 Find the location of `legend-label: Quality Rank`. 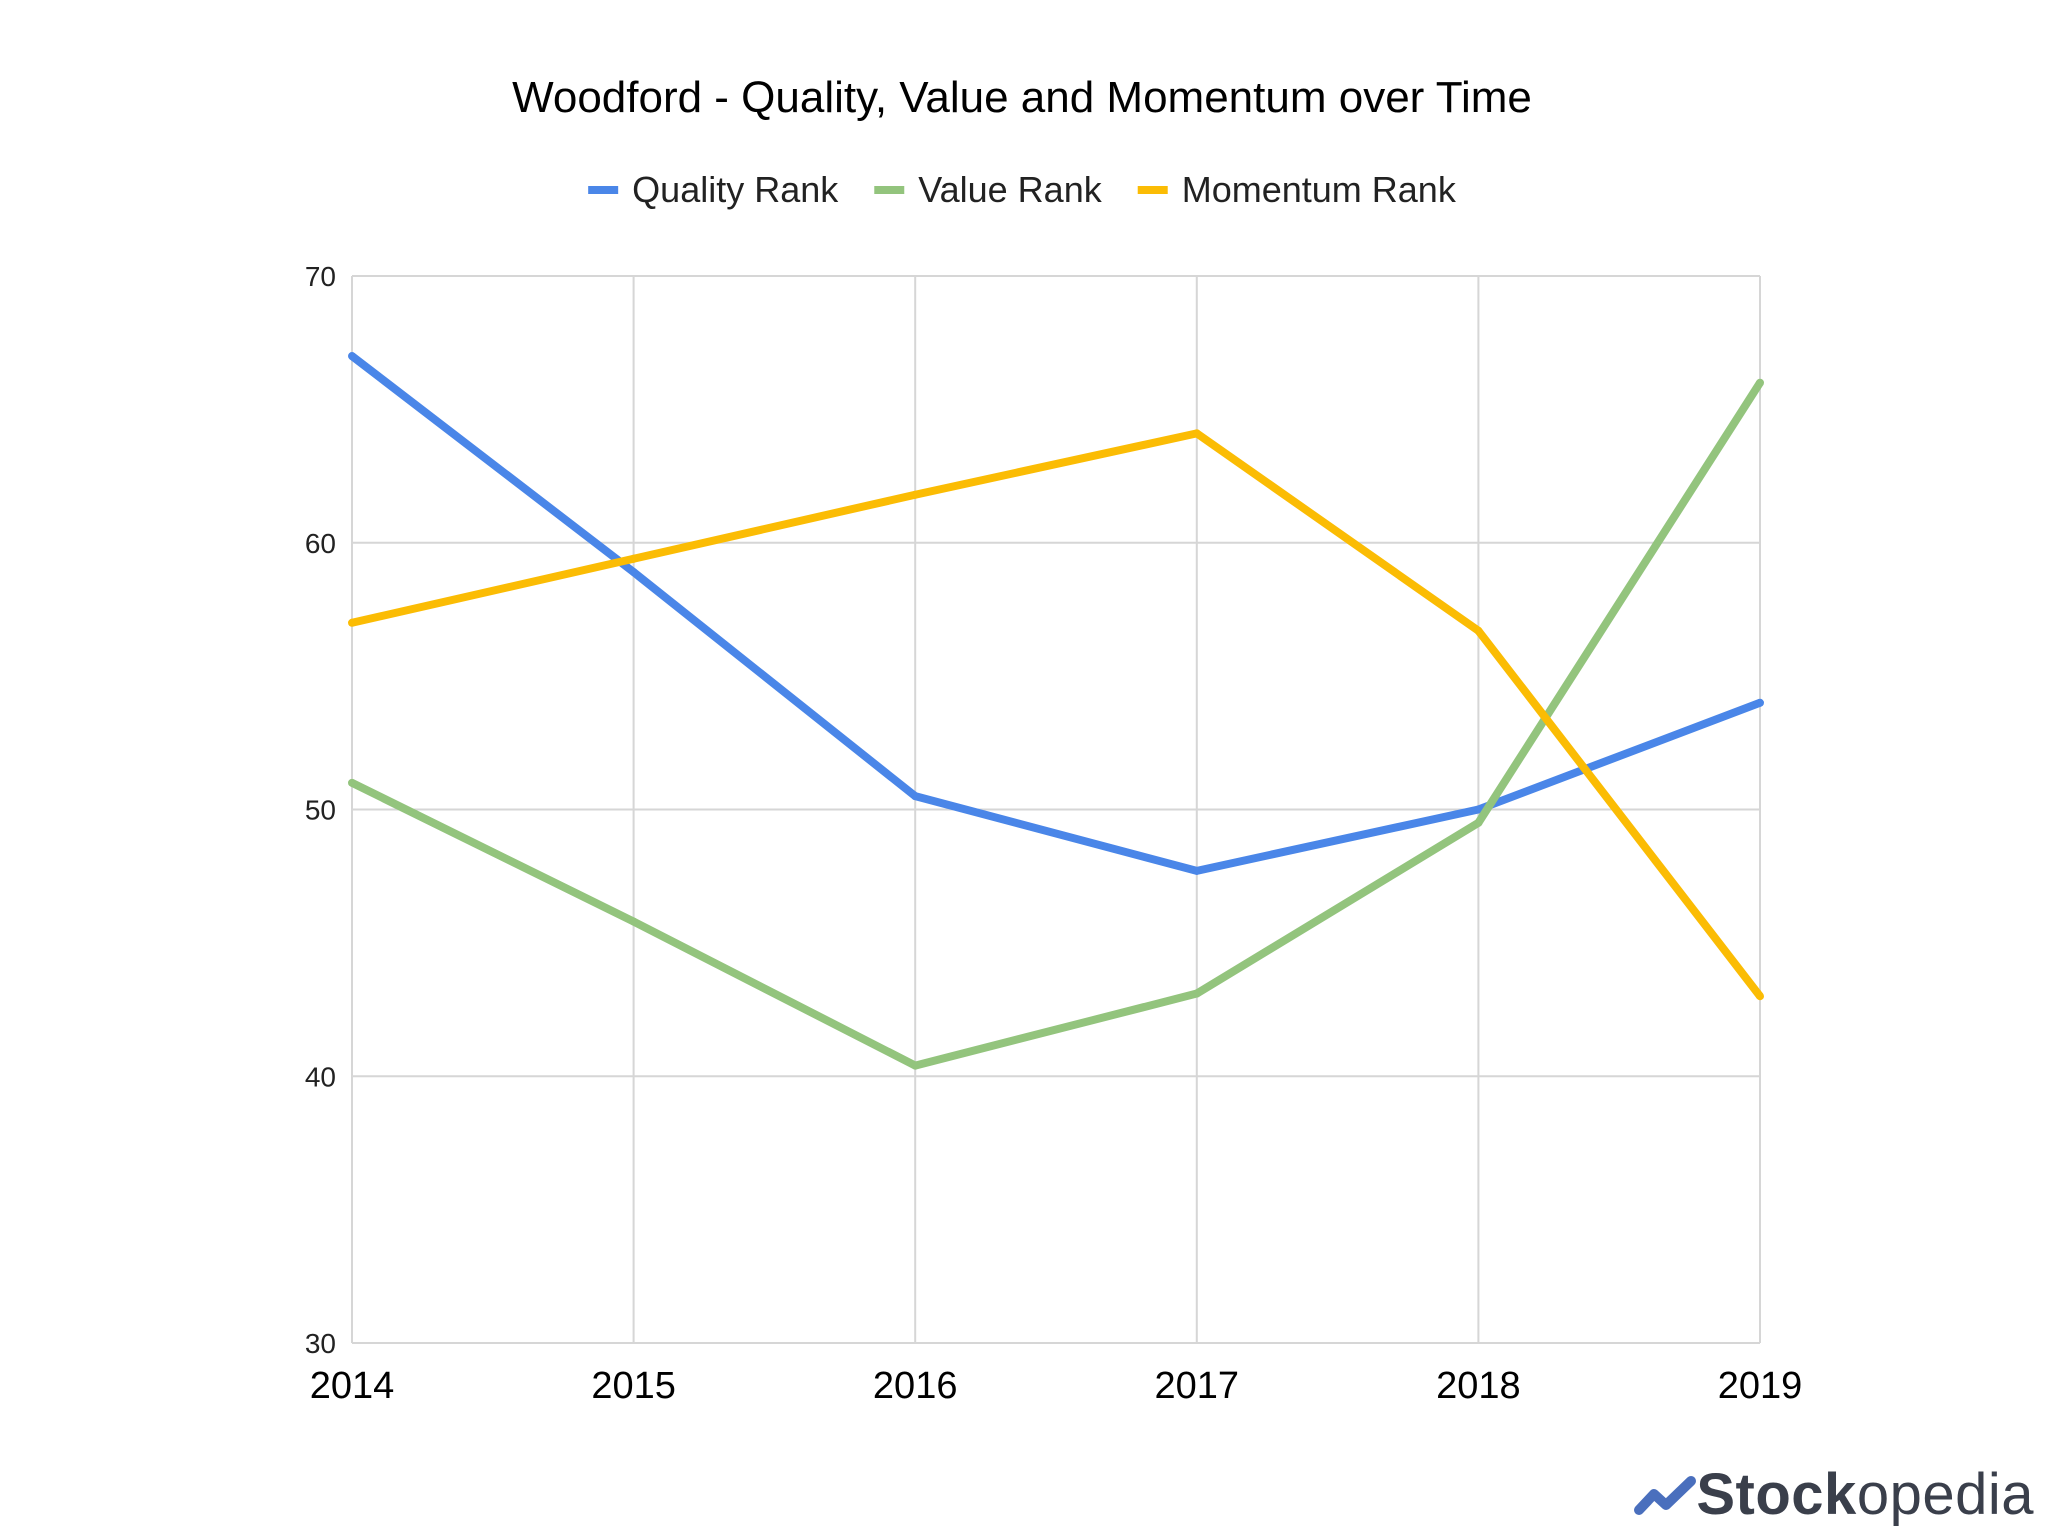

legend-label: Quality Rank is located at coordinates (735, 189).